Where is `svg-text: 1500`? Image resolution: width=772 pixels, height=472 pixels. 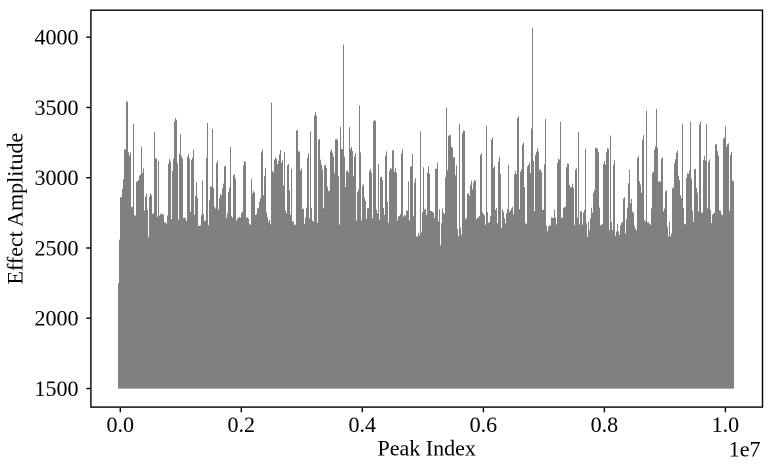
svg-text: 1500 is located at coordinates (57, 388).